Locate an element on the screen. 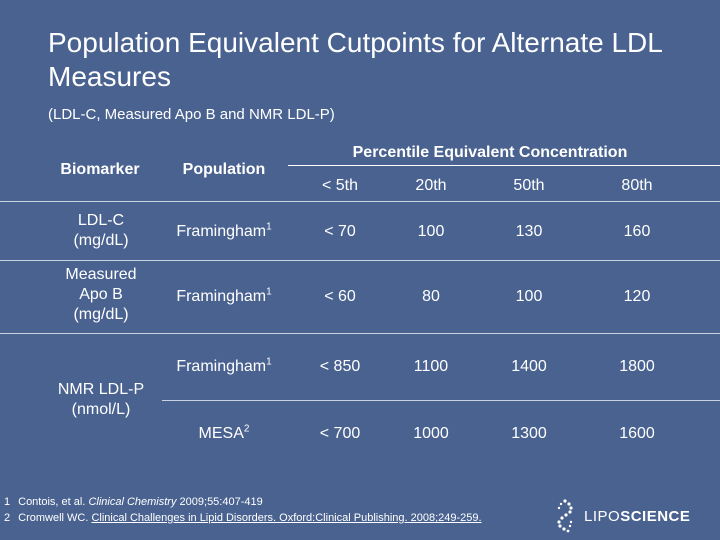 Image resolution: width=720 pixels, height=540 pixels. population-mesa: MESA2 is located at coordinates (224, 432).